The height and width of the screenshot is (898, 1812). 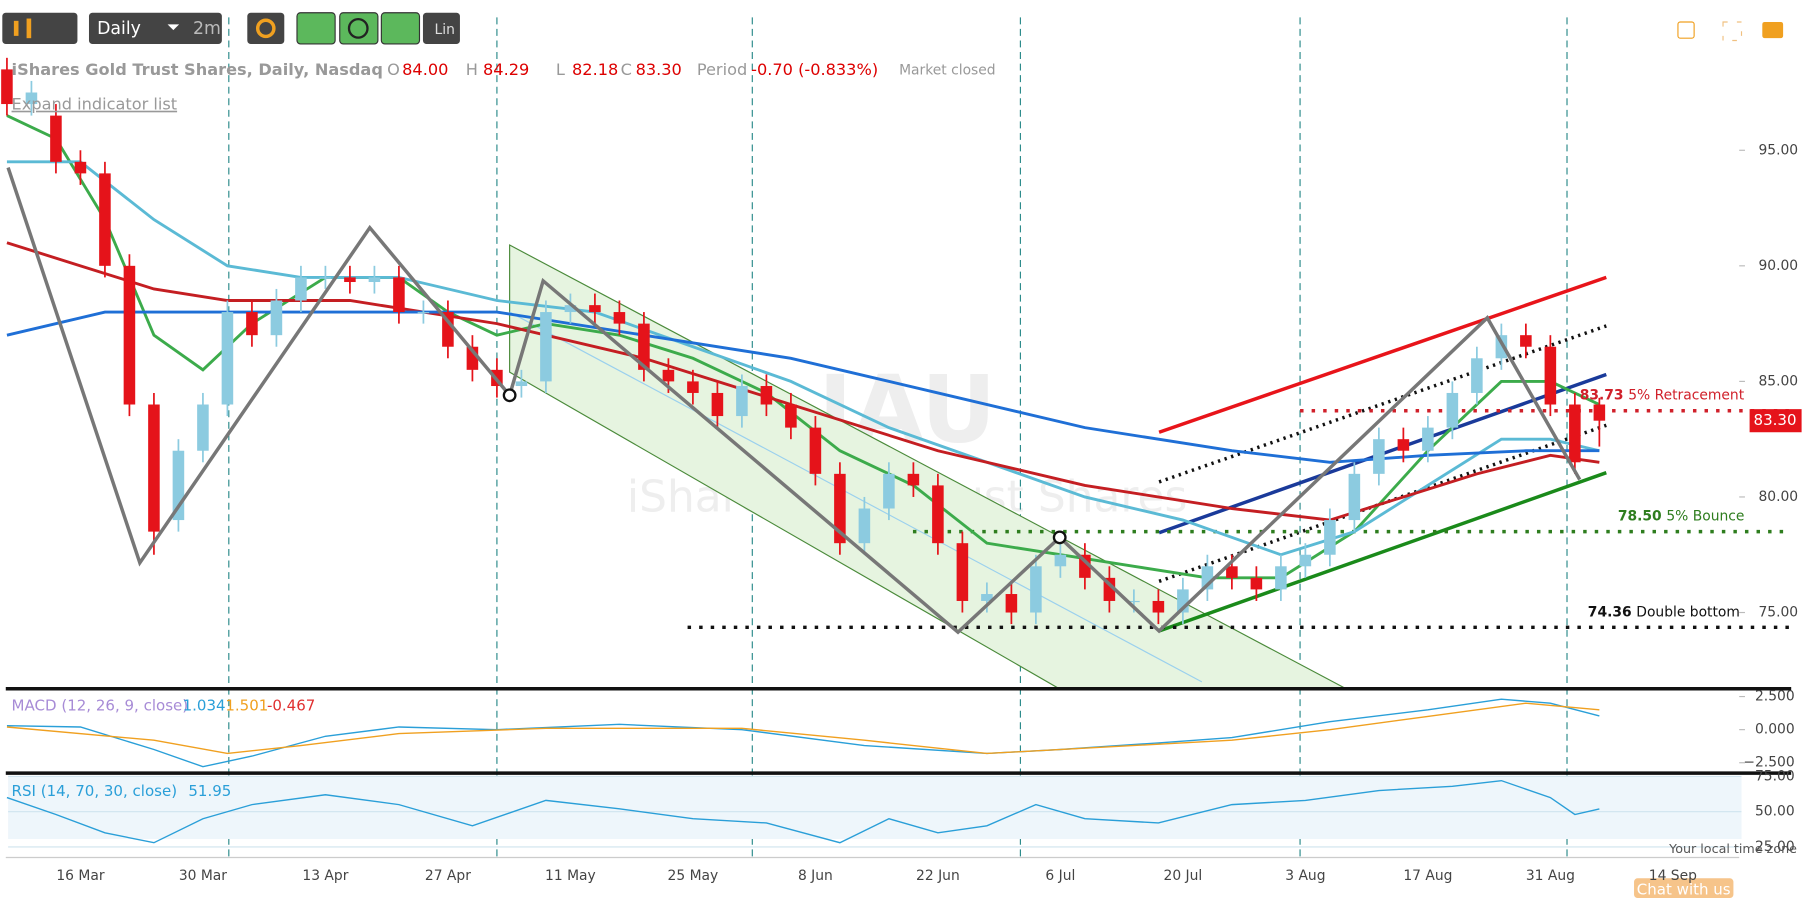 I want to click on camera-button, so click(x=1773, y=30).